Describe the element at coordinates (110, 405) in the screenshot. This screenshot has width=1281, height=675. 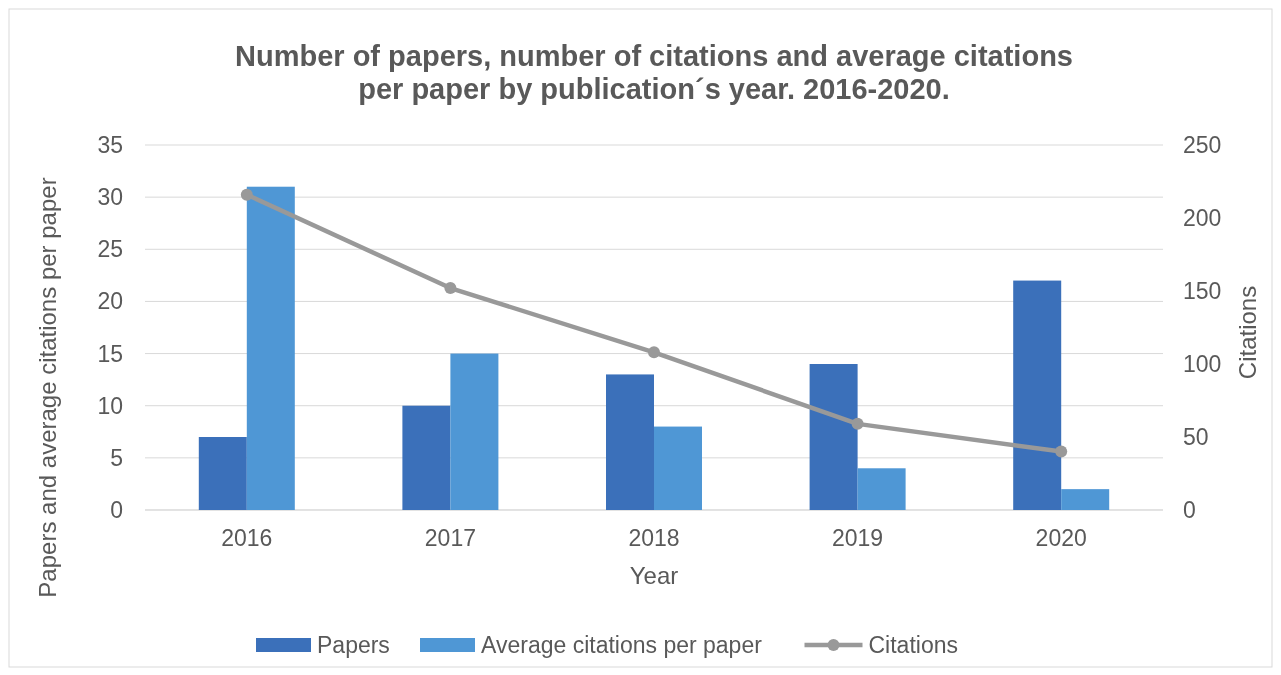
I see `y-tick-label: 10` at that location.